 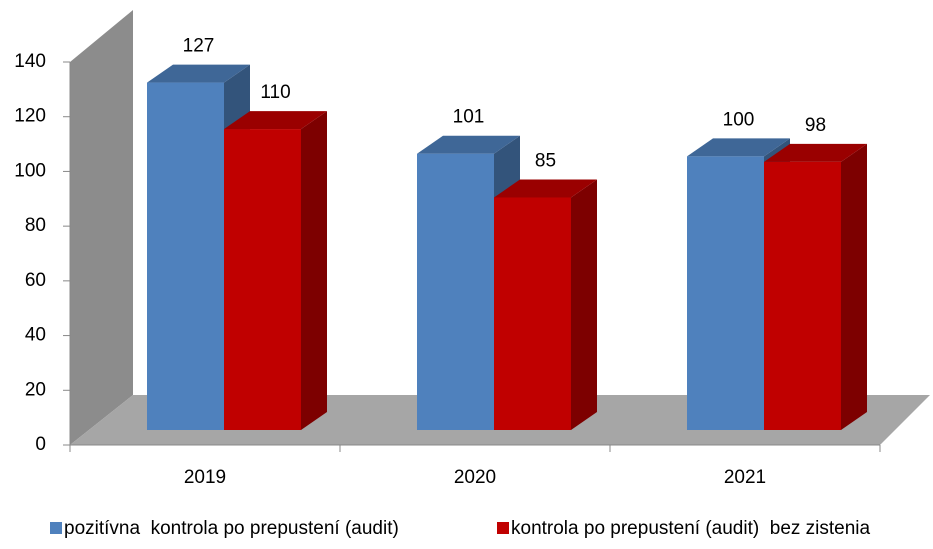 What do you see at coordinates (30, 116) in the screenshot?
I see `y-tick-label: 120` at bounding box center [30, 116].